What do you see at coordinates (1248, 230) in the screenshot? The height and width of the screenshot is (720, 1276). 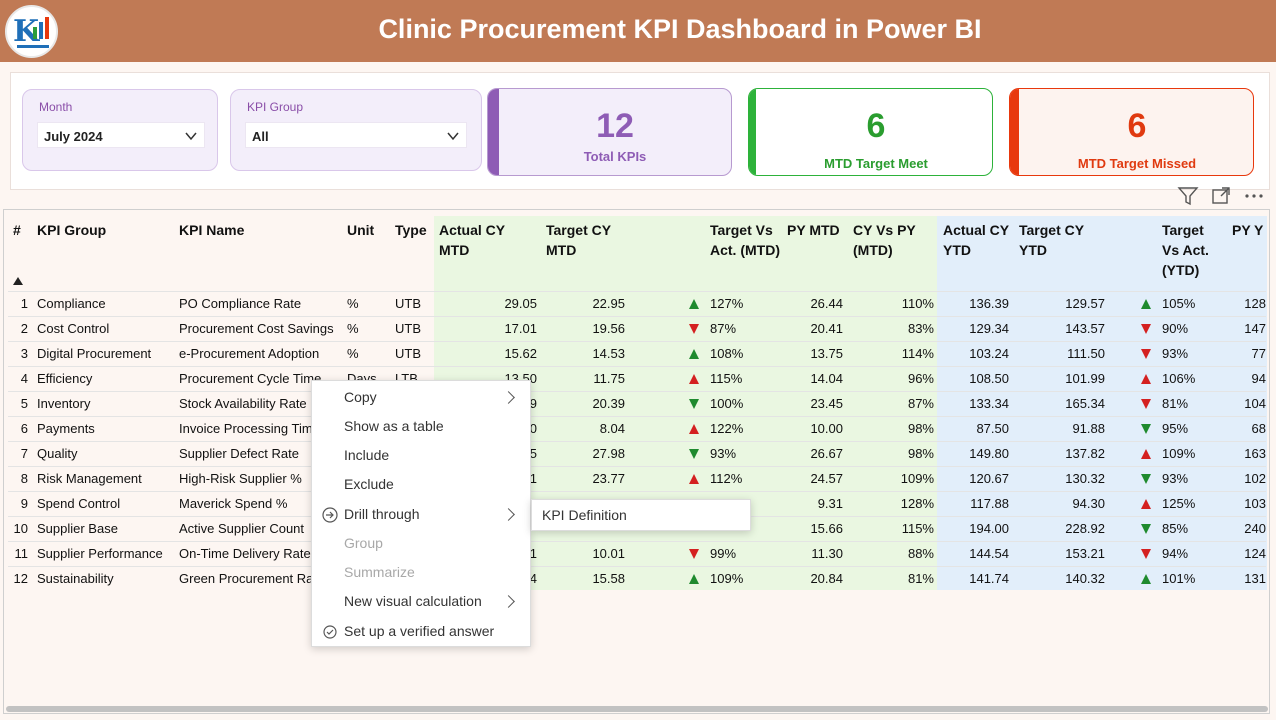 I see `col-header-py-ytd: PY Y` at bounding box center [1248, 230].